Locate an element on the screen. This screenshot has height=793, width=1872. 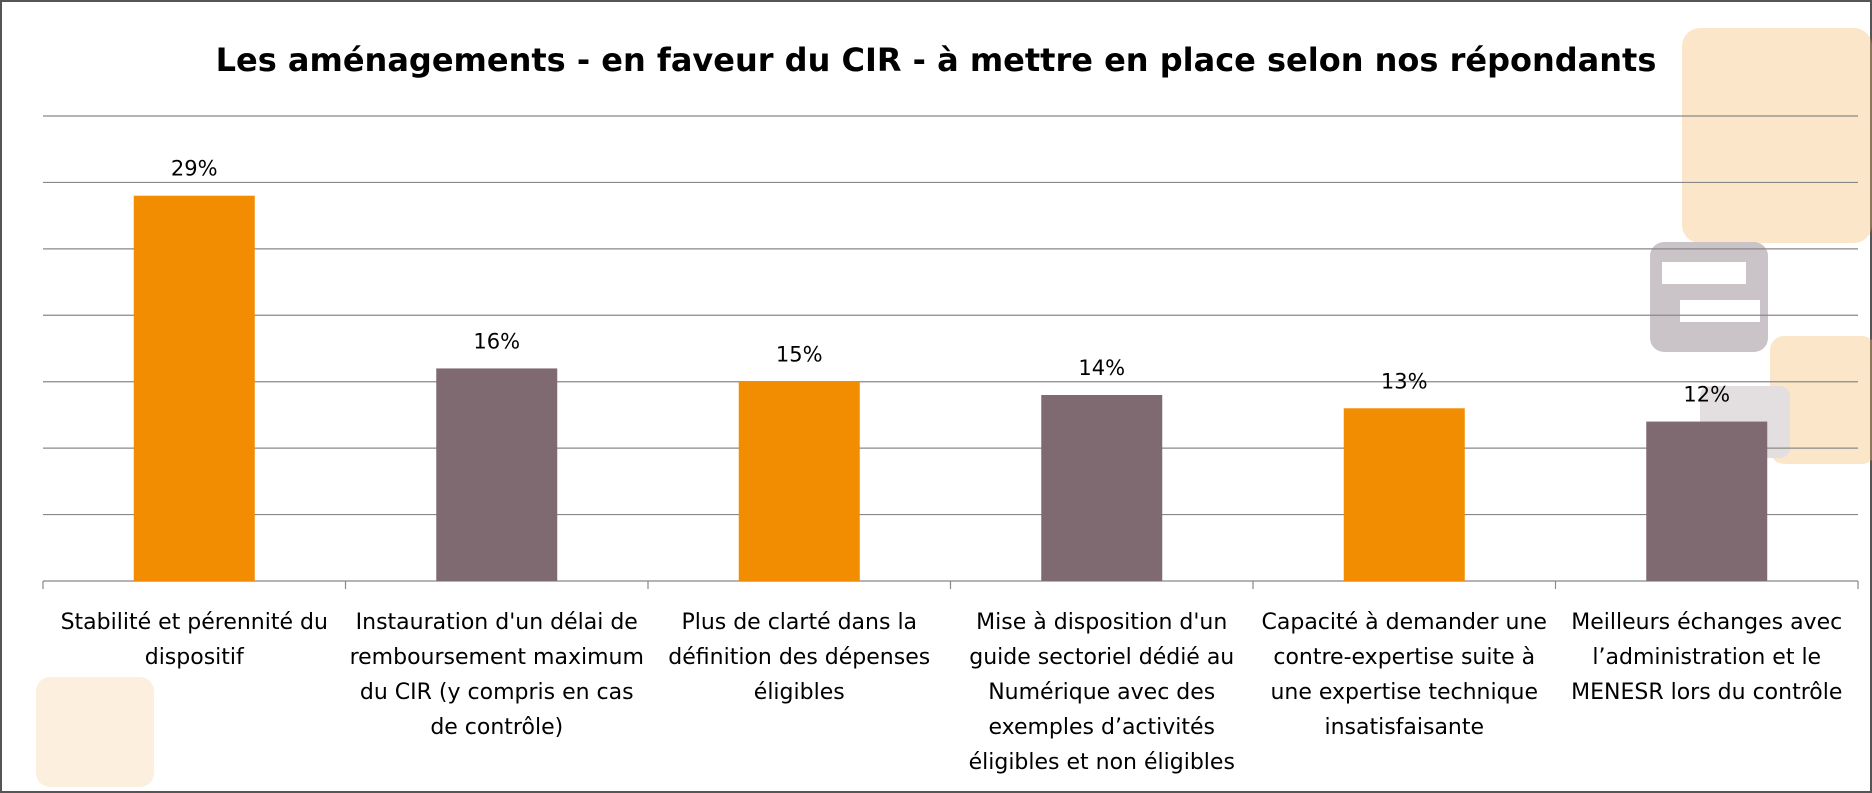
value-label: 13% is located at coordinates (1404, 381).